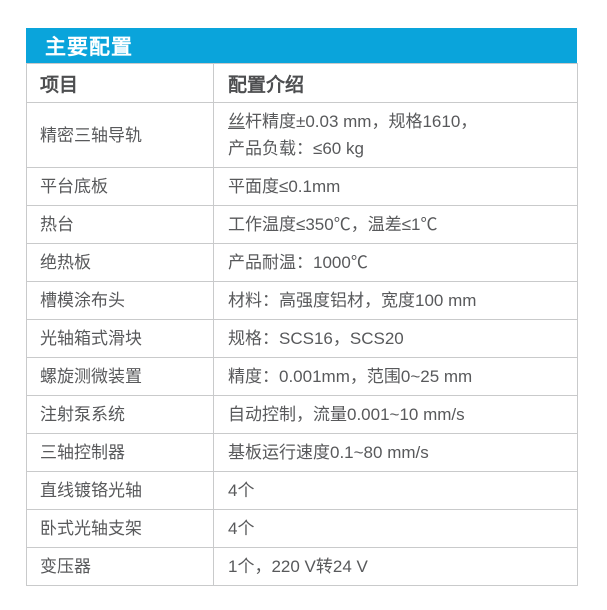  I want to click on column-header-description: 配置介绍, so click(395, 83).